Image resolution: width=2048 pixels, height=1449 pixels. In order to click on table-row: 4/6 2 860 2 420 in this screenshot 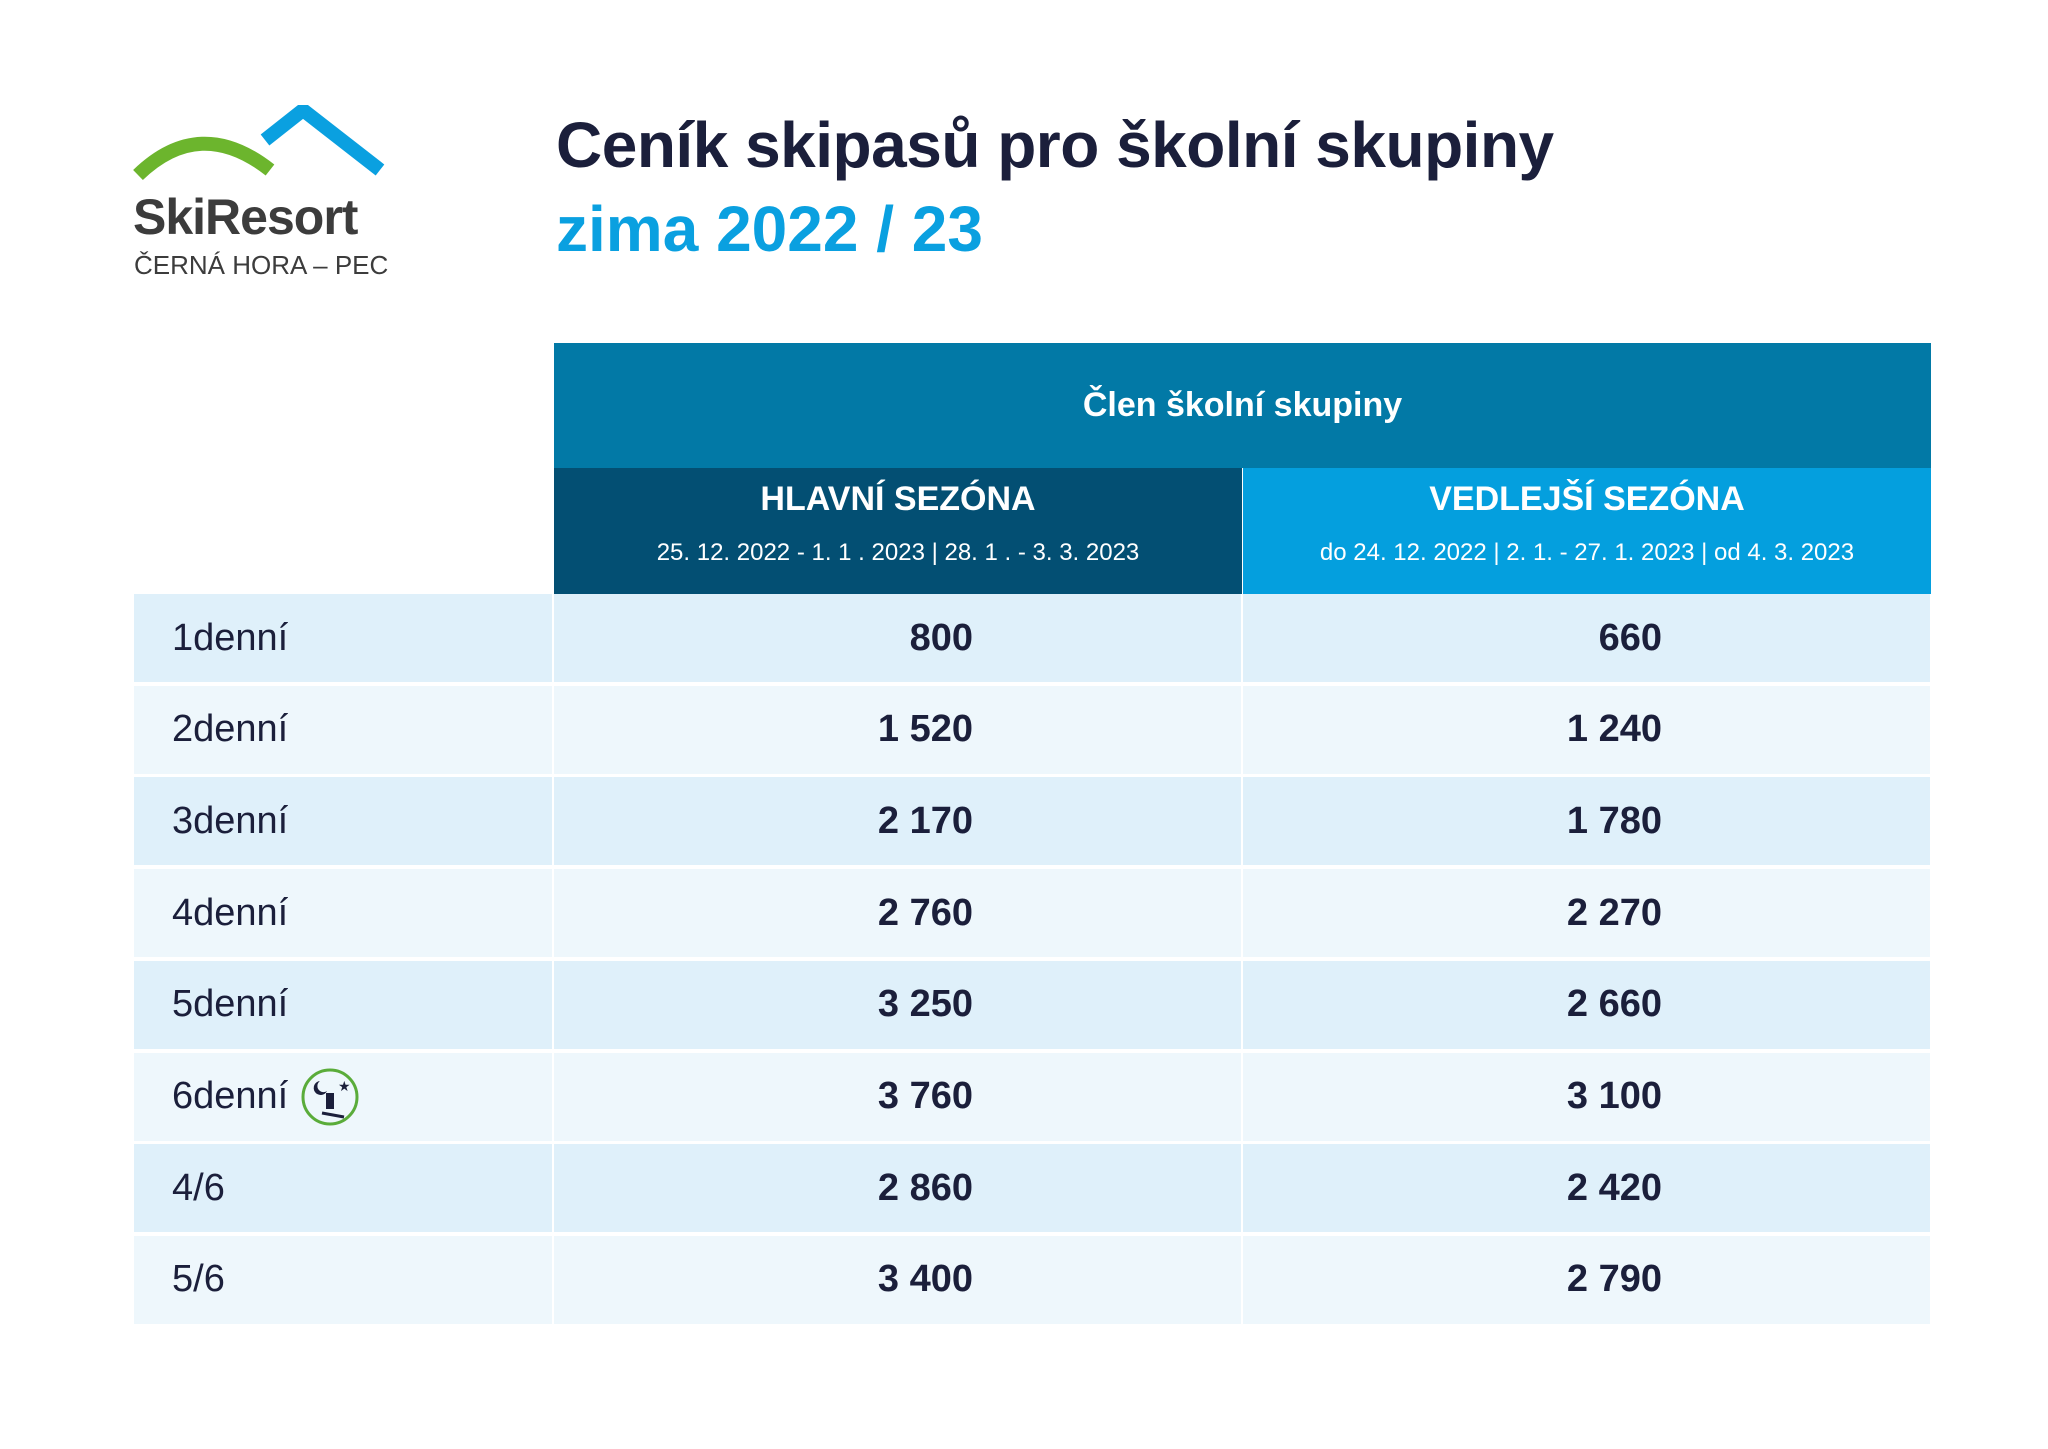, I will do `click(1032, 1188)`.